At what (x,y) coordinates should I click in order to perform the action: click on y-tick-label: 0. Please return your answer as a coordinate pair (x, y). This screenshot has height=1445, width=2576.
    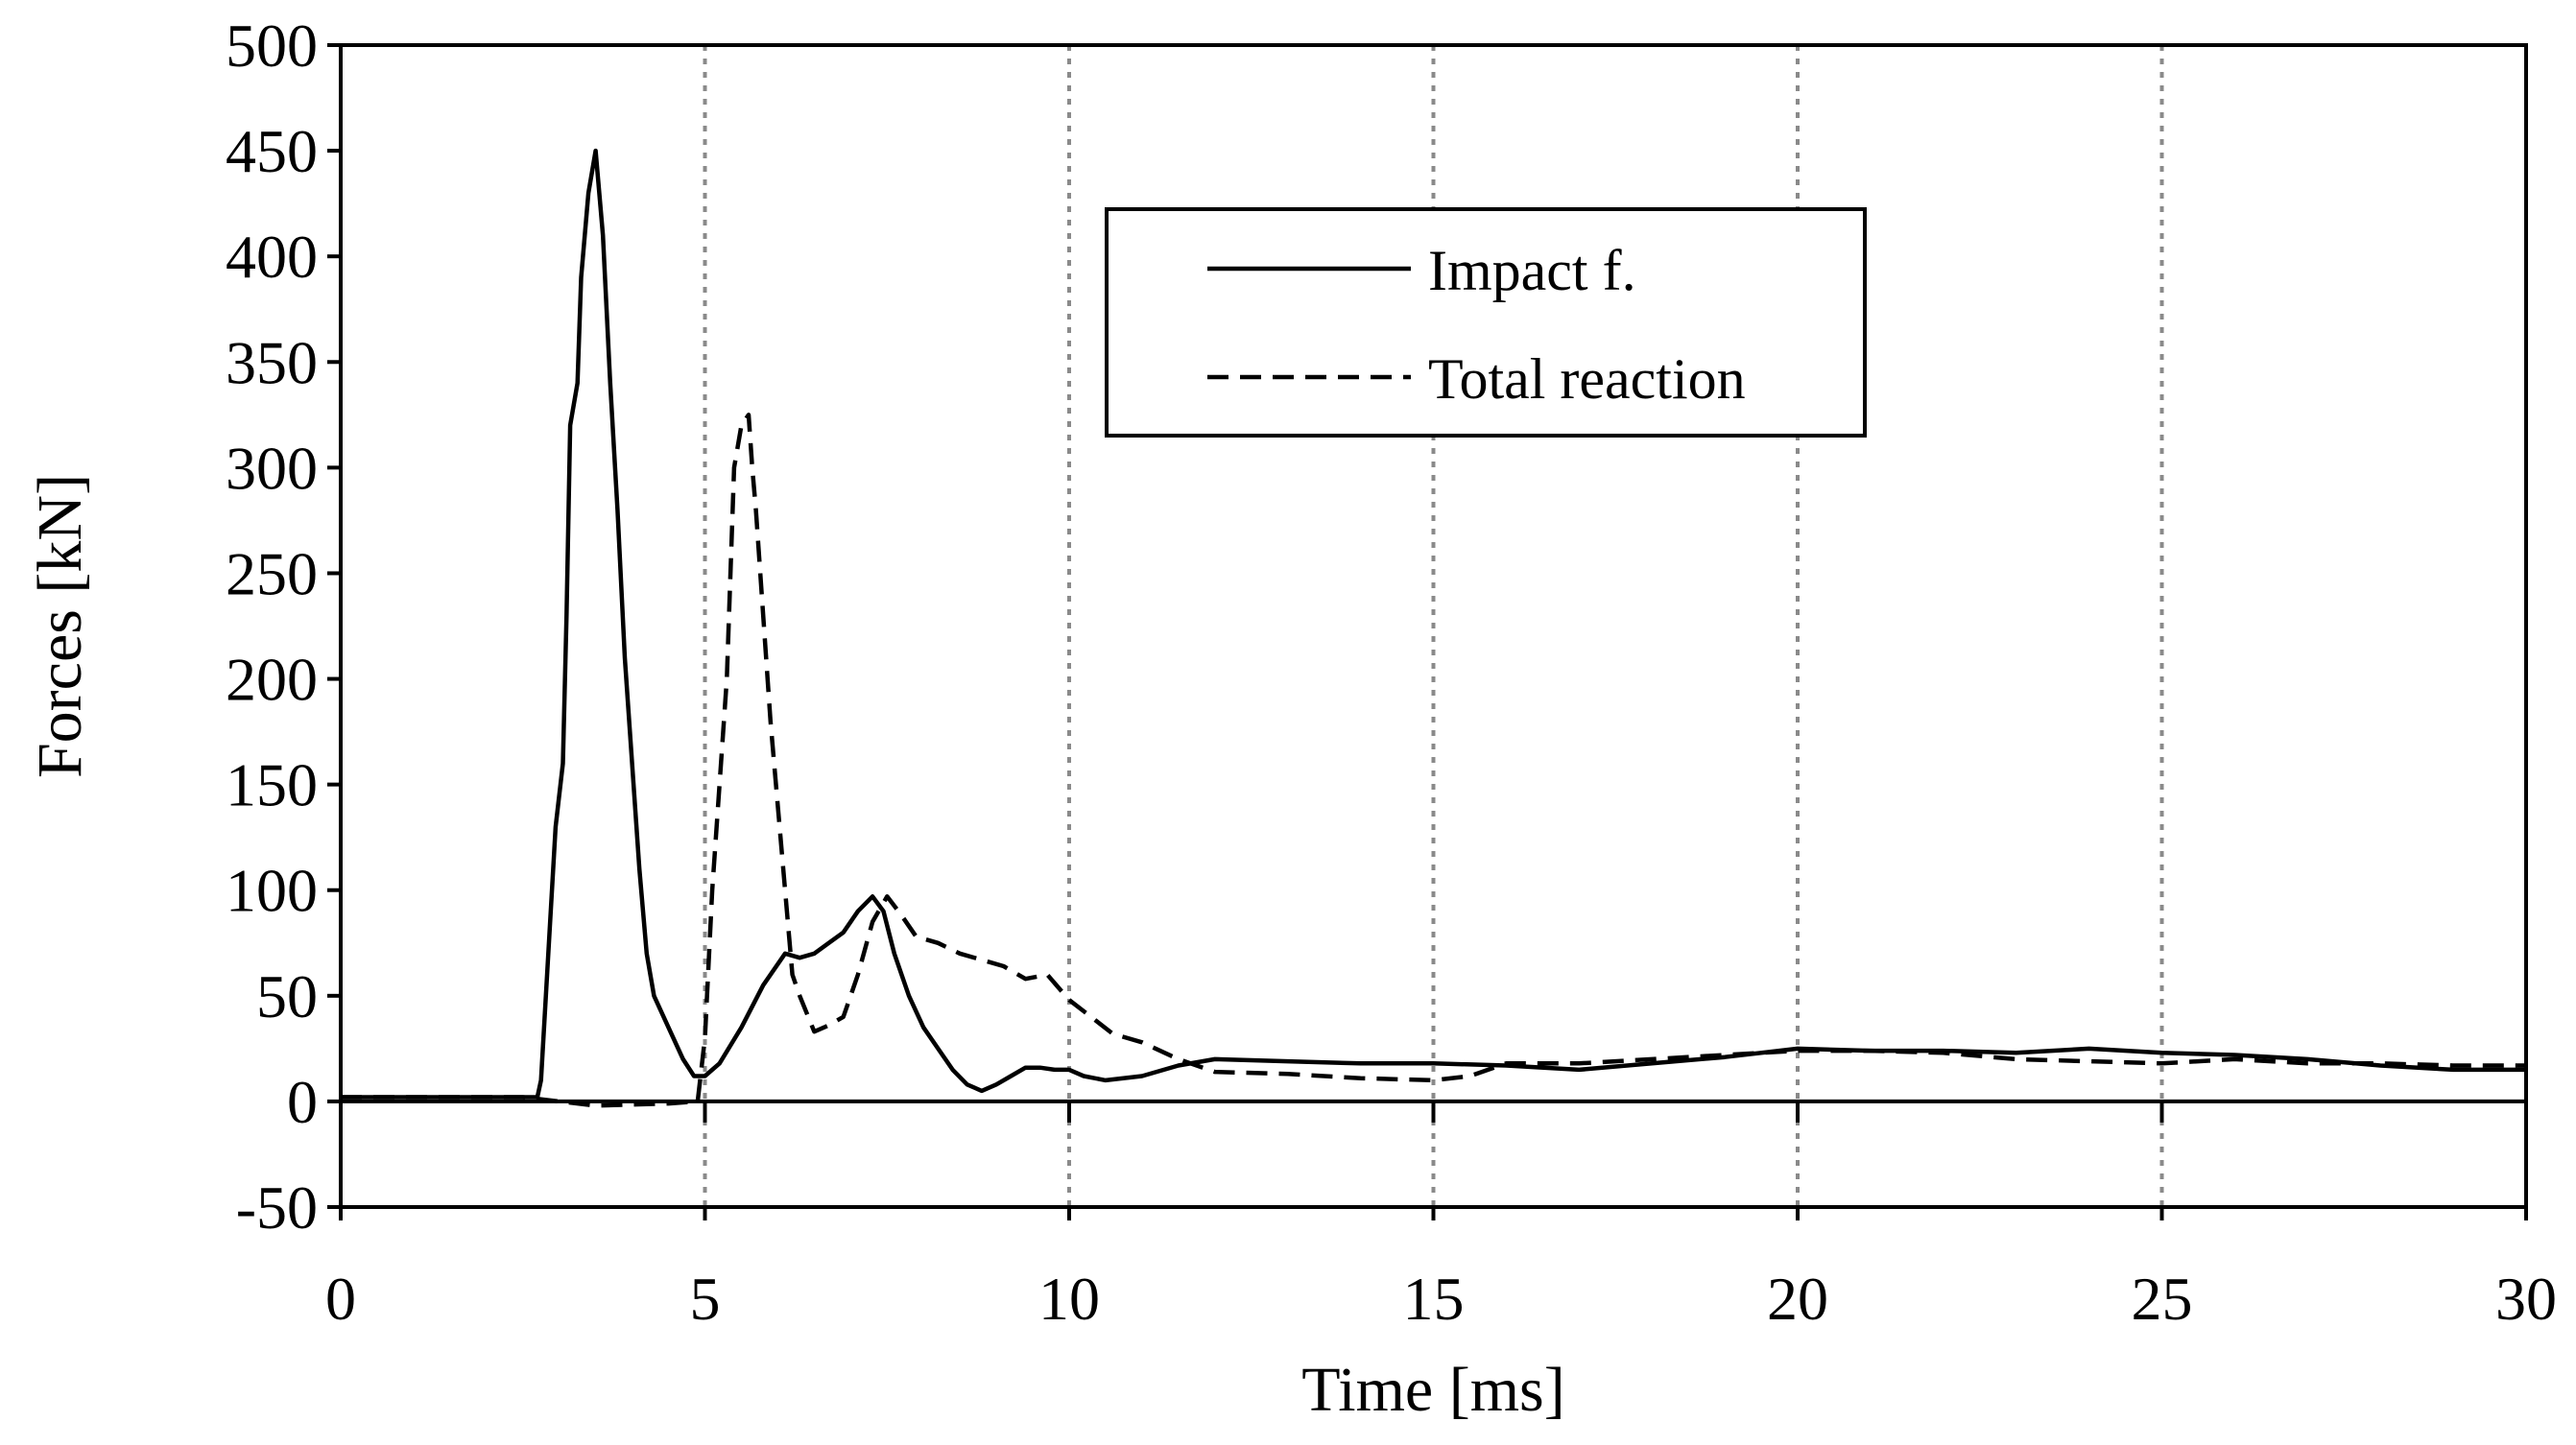
    Looking at the image, I should click on (302, 1102).